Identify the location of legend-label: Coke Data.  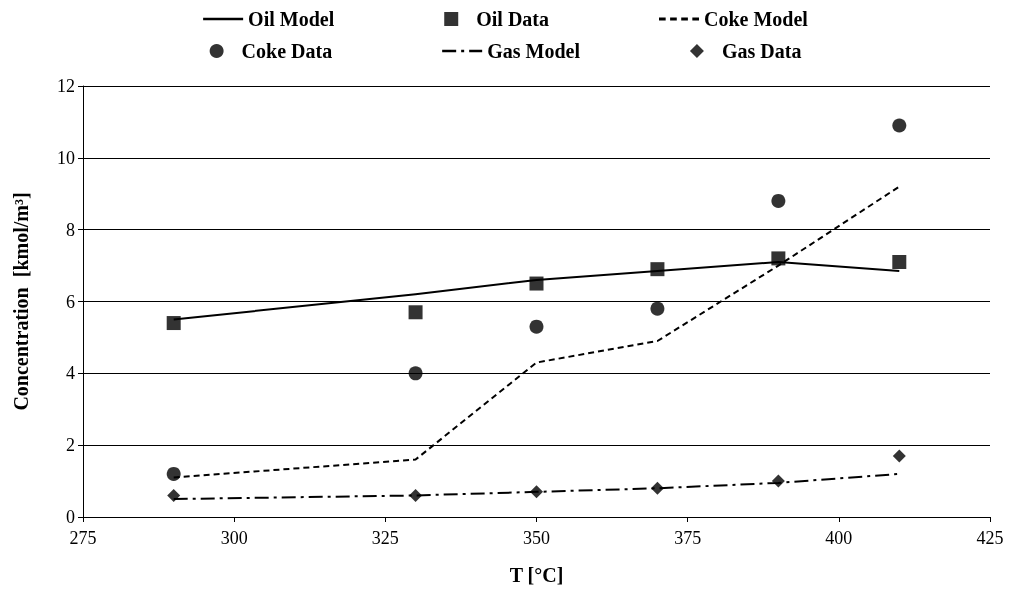
(287, 51).